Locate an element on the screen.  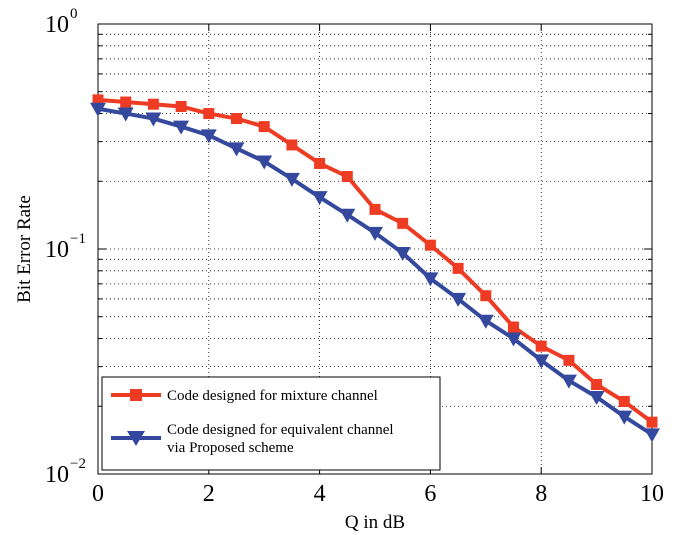
legend-label-proposed-line2: via Proposed scheme is located at coordinates (230, 448).